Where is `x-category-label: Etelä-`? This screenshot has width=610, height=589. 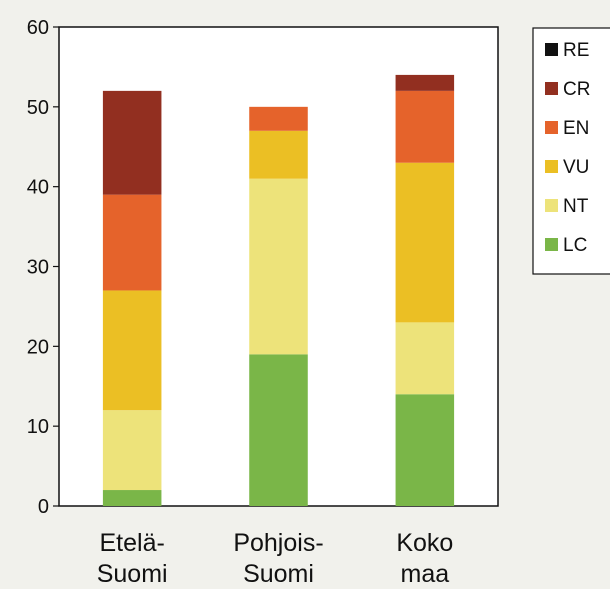
x-category-label: Etelä- is located at coordinates (132, 543).